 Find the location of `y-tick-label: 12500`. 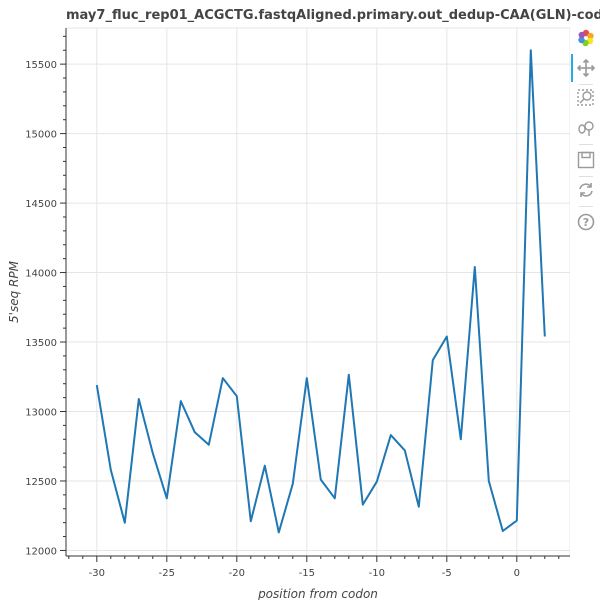

y-tick-label: 12500 is located at coordinates (41, 482).